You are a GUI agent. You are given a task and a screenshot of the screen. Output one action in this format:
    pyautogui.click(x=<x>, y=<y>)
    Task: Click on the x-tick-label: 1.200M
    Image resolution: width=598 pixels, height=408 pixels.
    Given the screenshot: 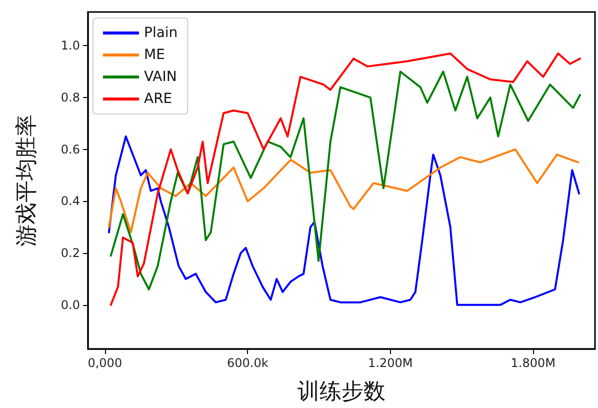 What is the action you would take?
    pyautogui.click(x=390, y=363)
    